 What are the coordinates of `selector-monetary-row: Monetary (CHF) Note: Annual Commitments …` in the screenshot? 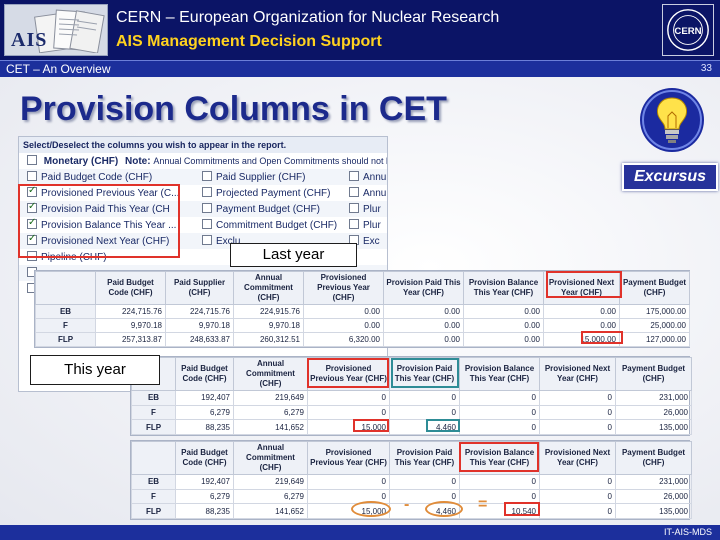 It's located at (203, 161).